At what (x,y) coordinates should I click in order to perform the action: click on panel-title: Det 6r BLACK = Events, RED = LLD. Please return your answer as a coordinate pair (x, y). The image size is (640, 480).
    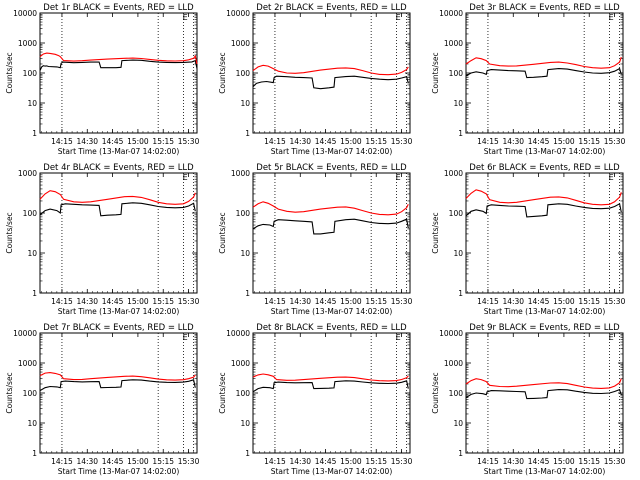
    Looking at the image, I should click on (544, 168).